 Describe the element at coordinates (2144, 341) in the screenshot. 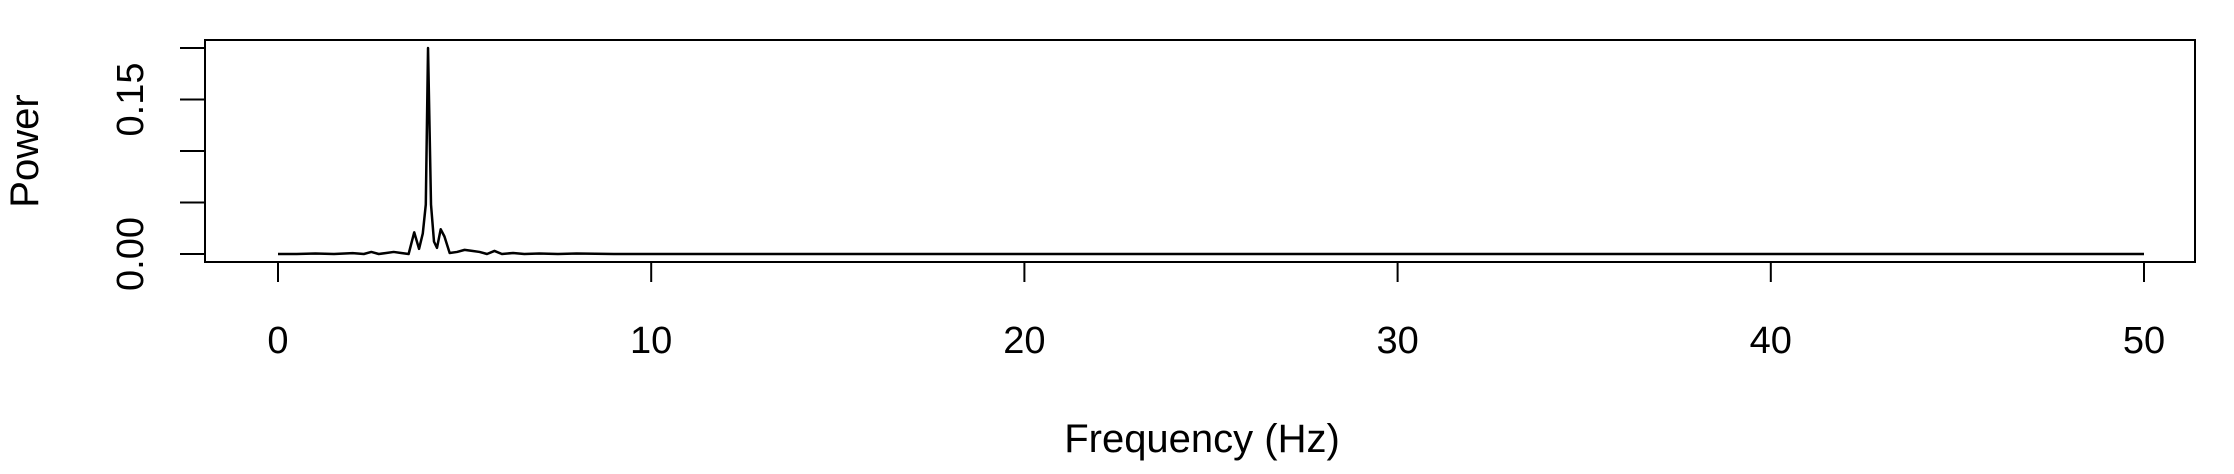

I see `x-tick-label: 50` at that location.